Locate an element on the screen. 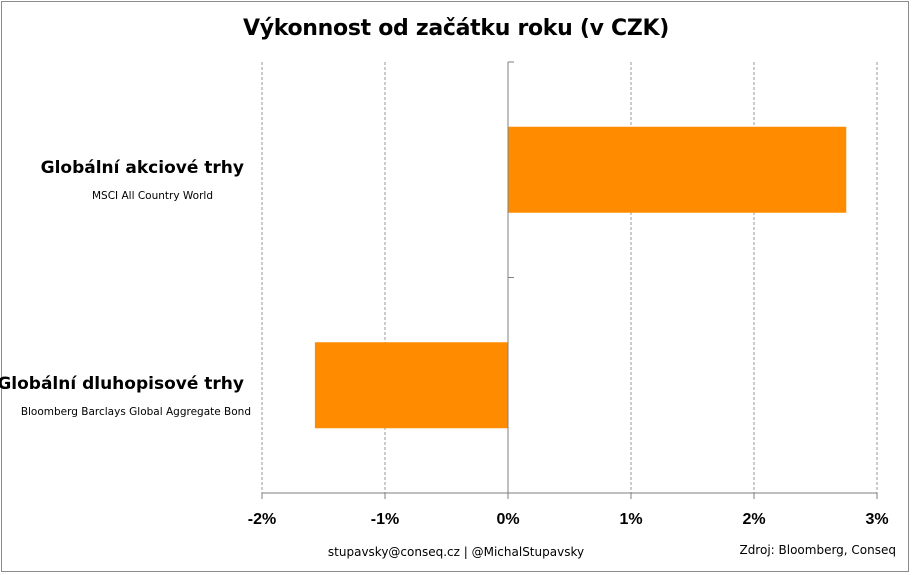 This screenshot has height=575, width=912. x-tick-label-4: 2% is located at coordinates (753, 519).